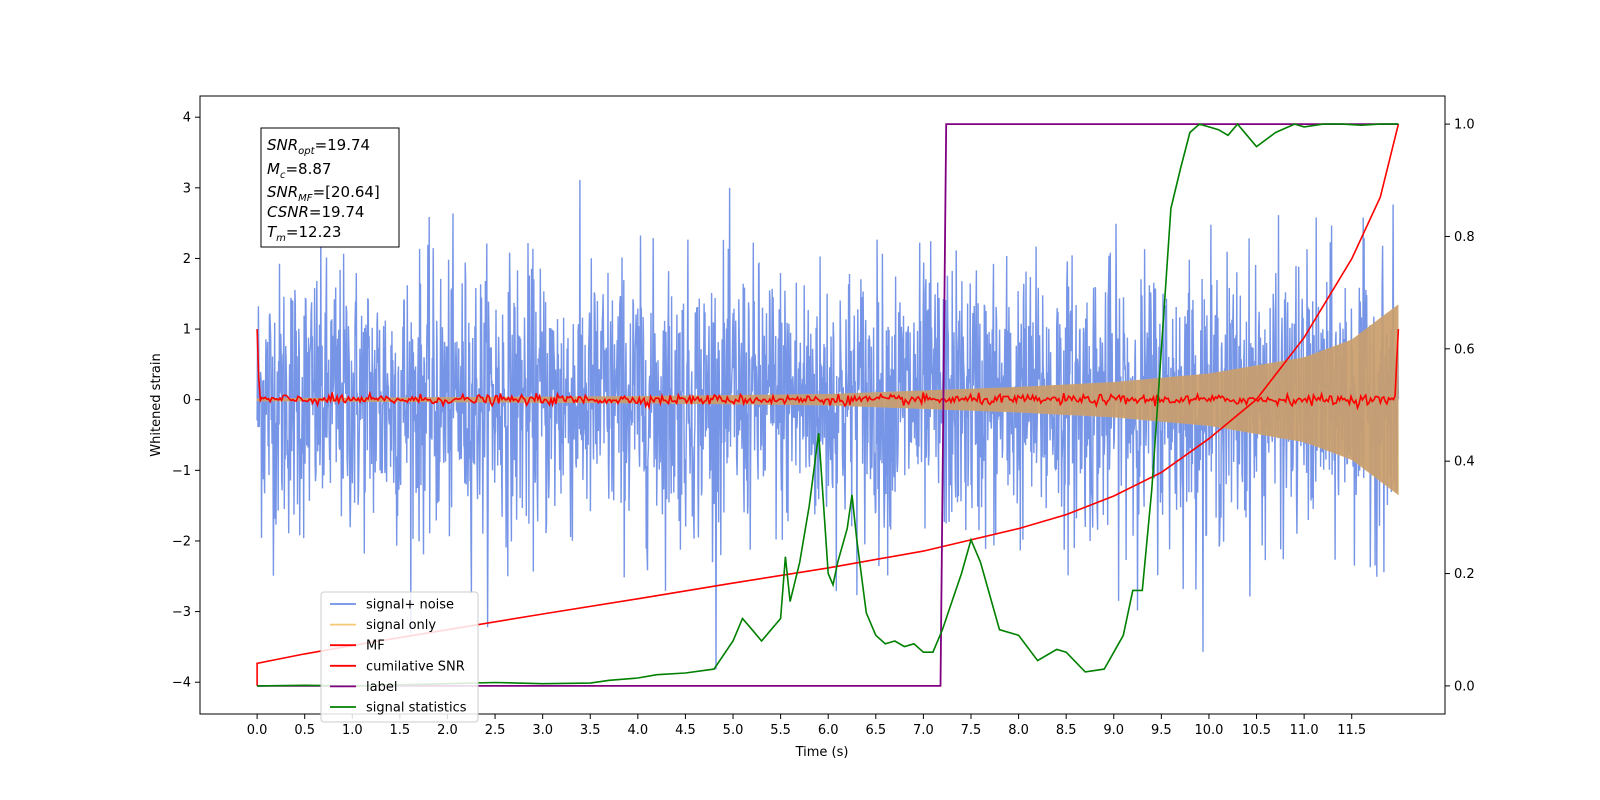 This screenshot has width=1600, height=800. Describe the element at coordinates (156, 404) in the screenshot. I see `y-axis-label: Whitened strain` at that location.